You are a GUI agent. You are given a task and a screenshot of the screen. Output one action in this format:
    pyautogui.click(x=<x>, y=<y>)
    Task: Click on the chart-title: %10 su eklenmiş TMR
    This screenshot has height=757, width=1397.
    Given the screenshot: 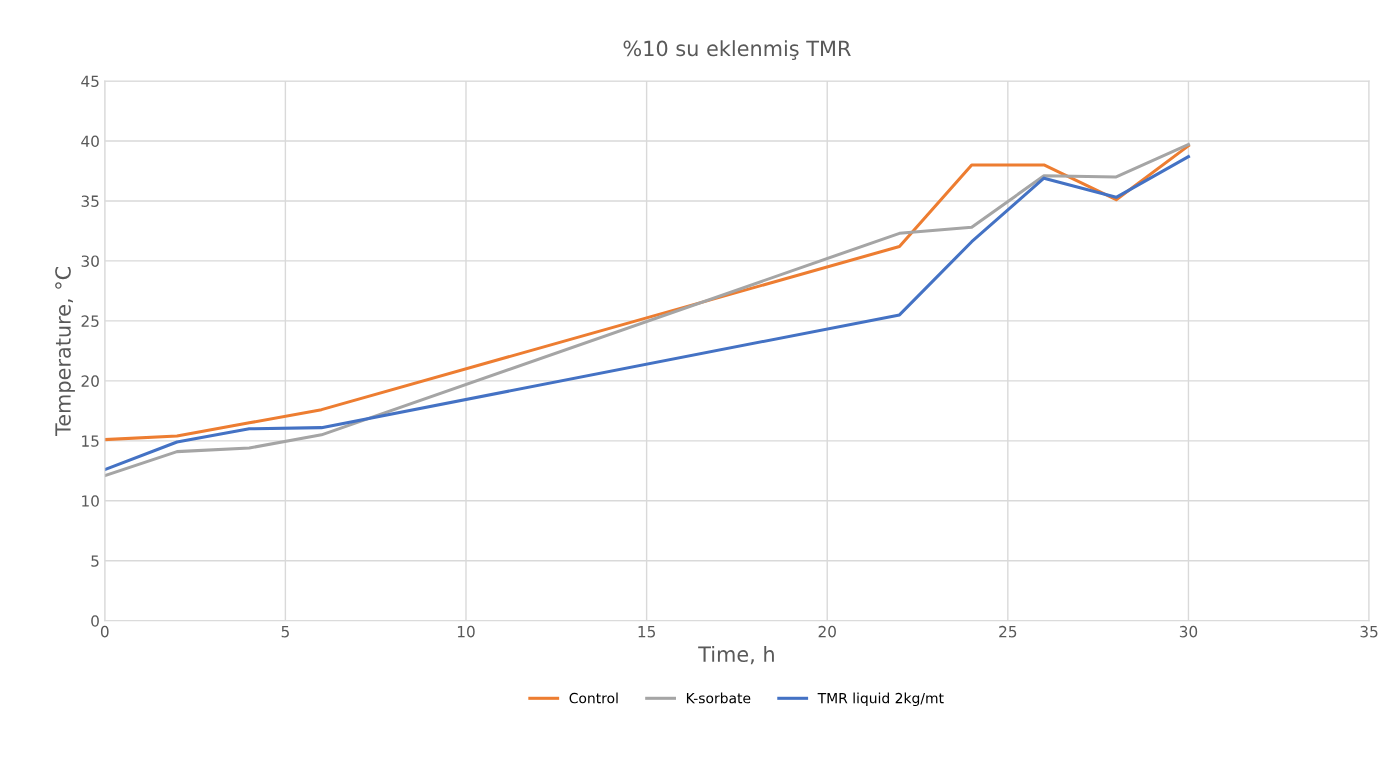 What is the action you would take?
    pyautogui.click(x=737, y=50)
    